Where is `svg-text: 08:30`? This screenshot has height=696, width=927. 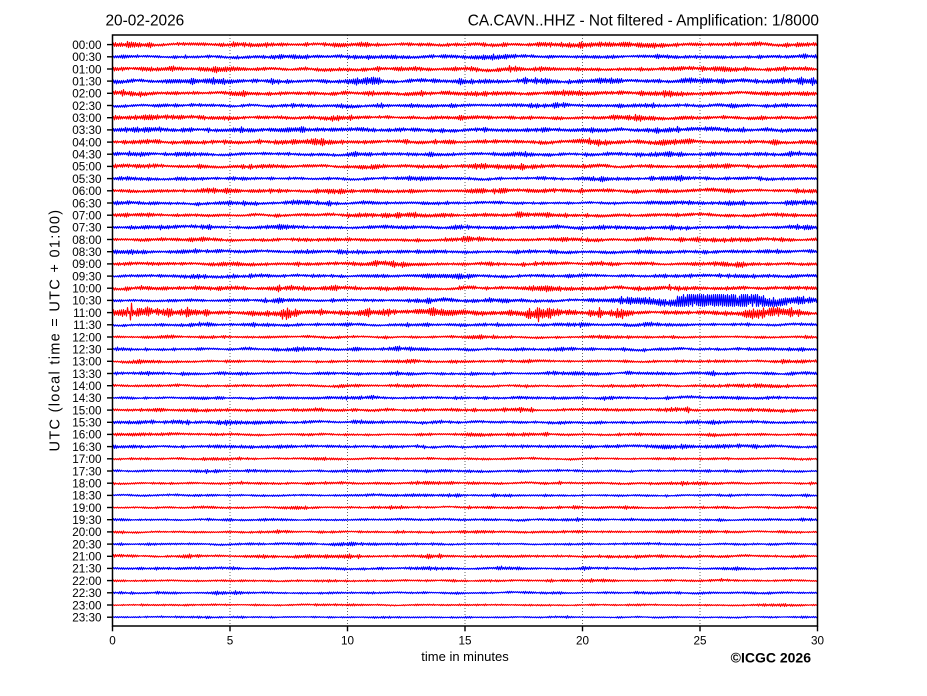 svg-text: 08:30 is located at coordinates (87, 252).